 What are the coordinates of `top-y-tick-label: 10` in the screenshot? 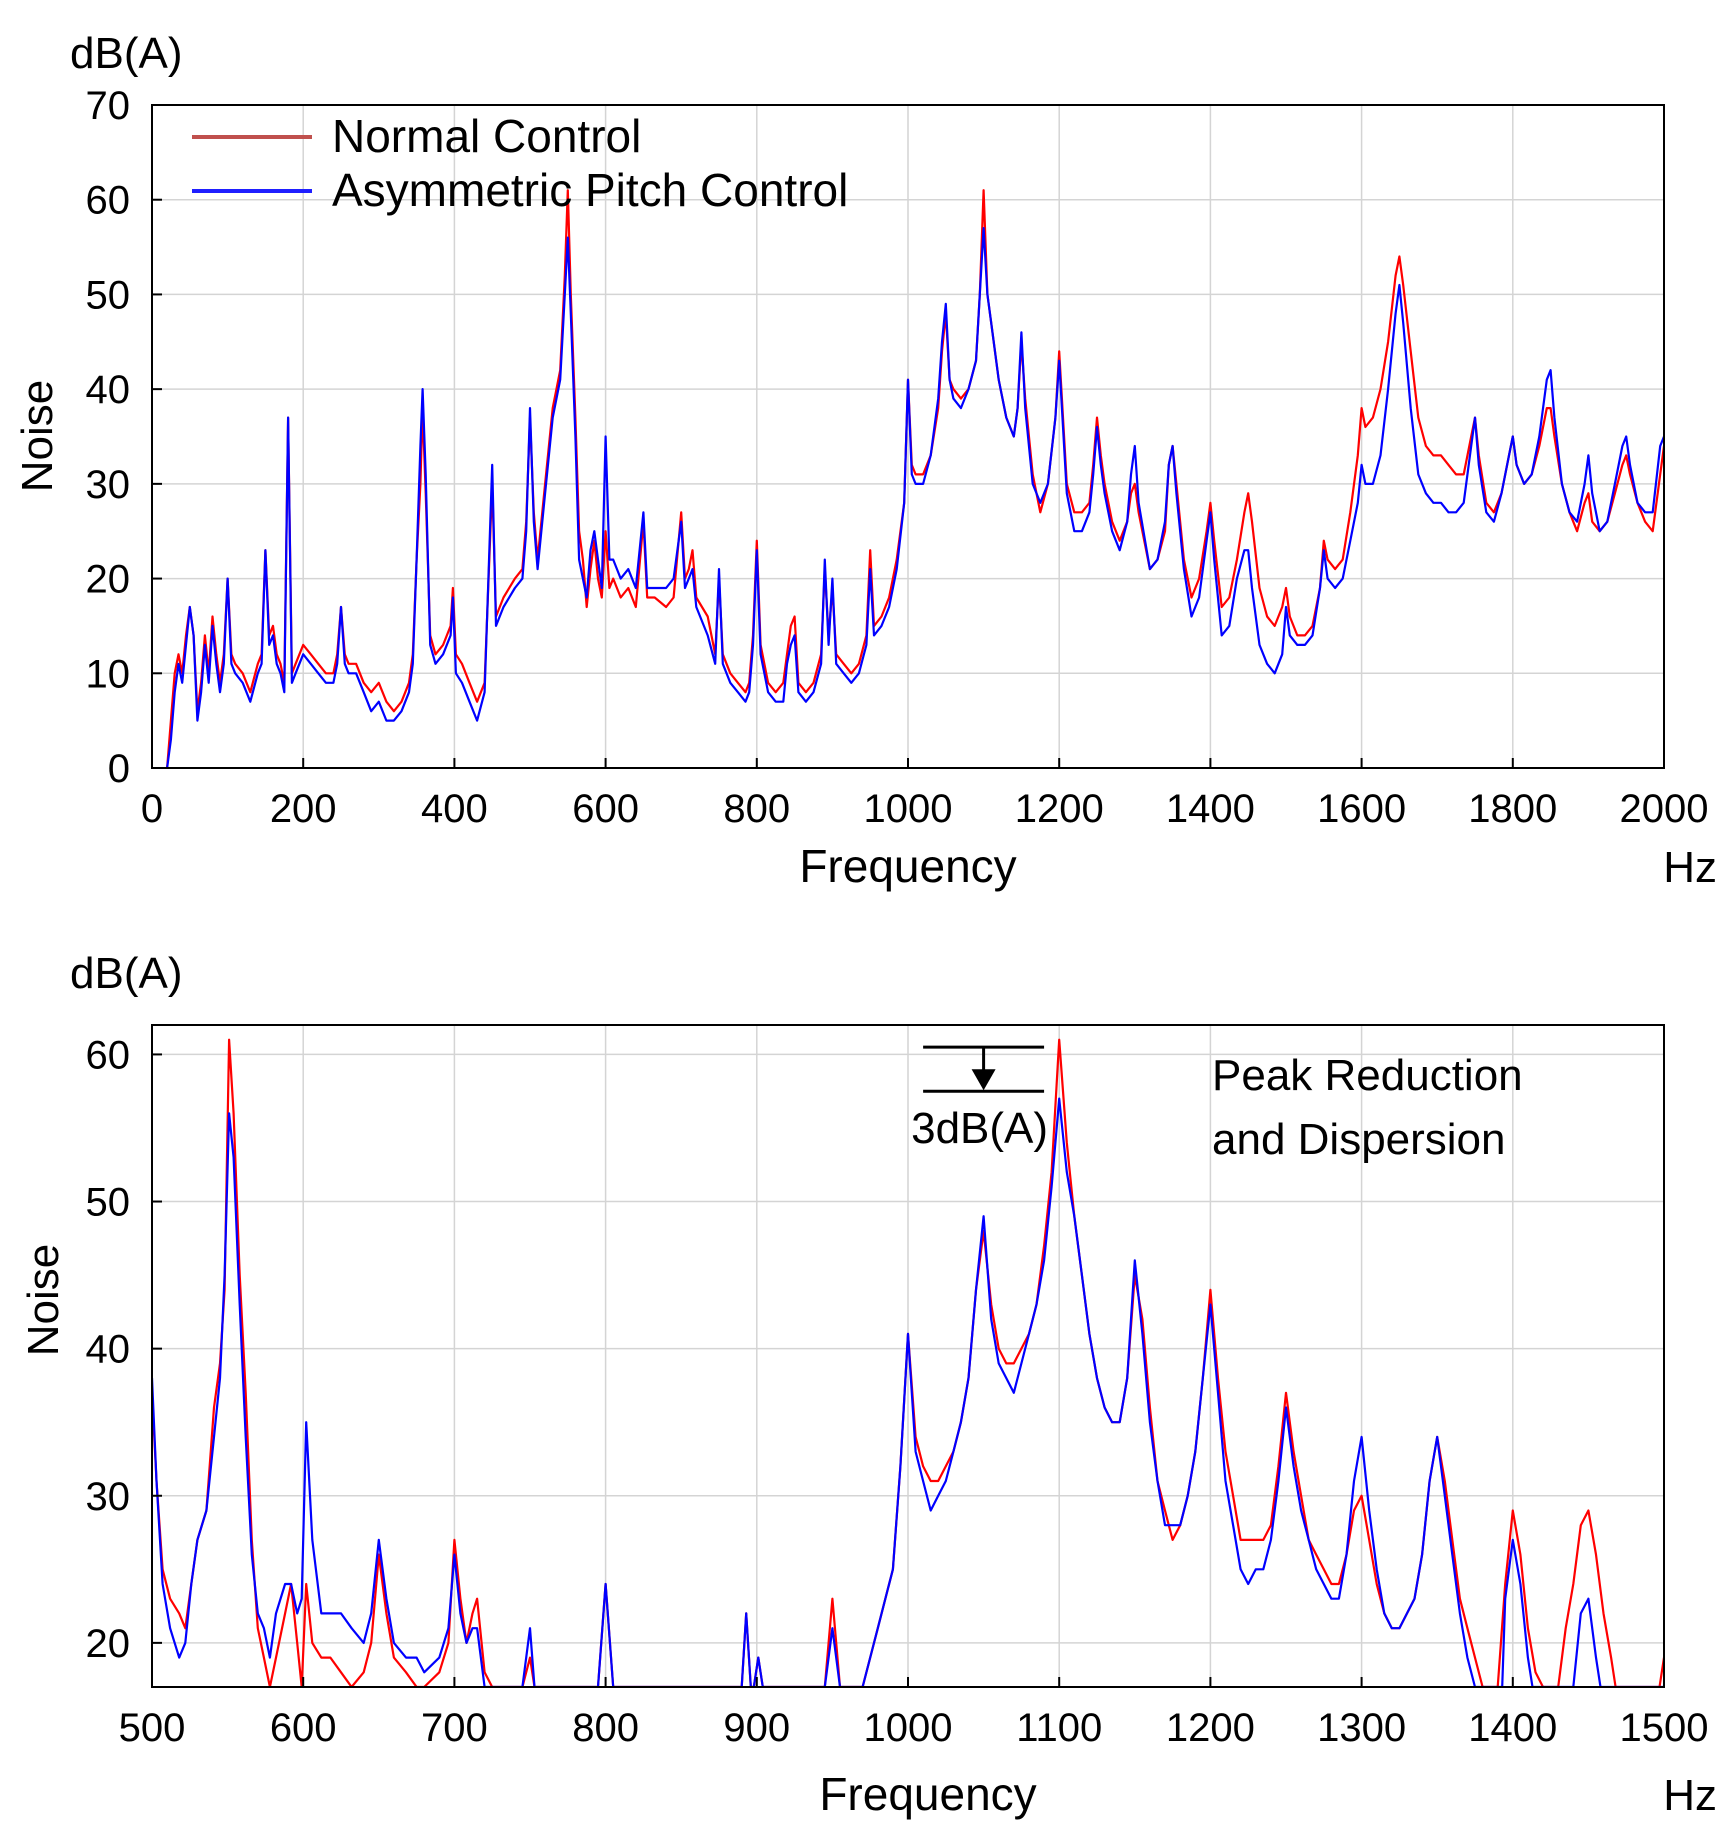 It's located at (108, 674).